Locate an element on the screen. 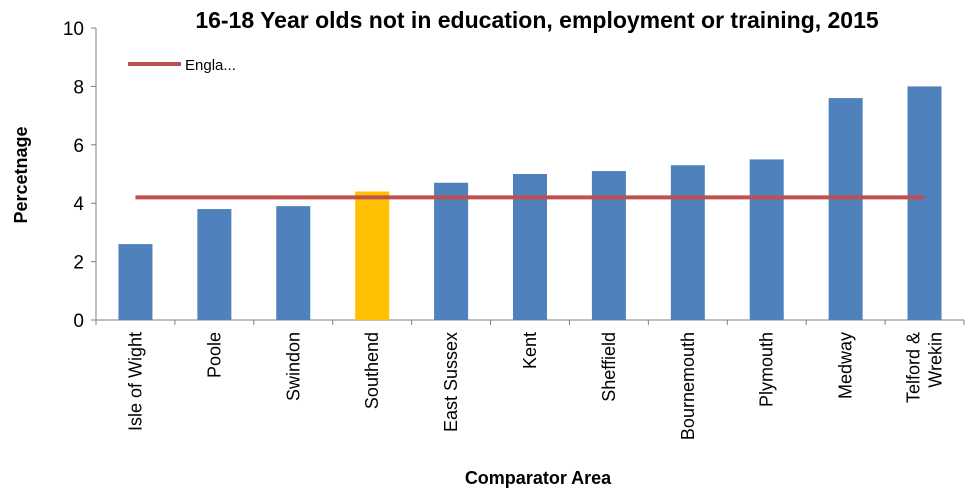  category-label-line: Medway is located at coordinates (846, 365).